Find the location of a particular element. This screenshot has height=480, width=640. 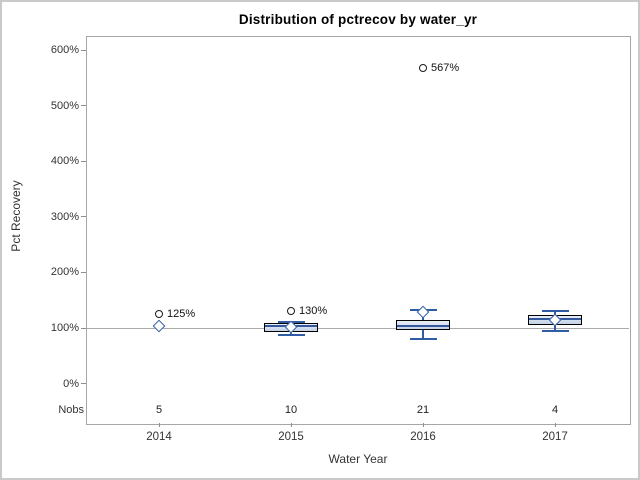

y-axis-tick-label: 500% is located at coordinates (64, 105).